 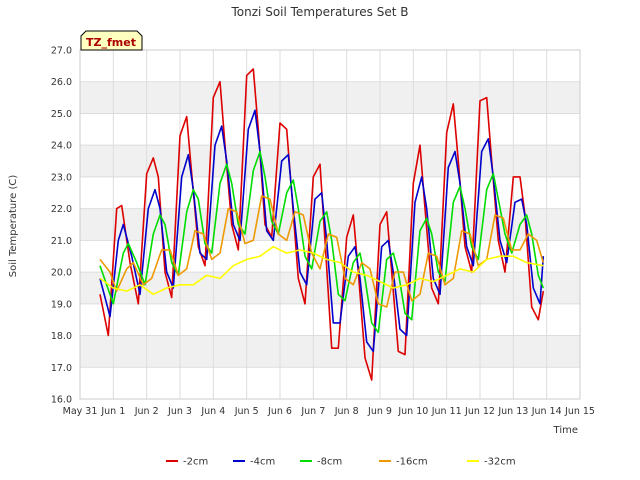 I want to click on x-tick-label: Jun 13, so click(x=512, y=411).